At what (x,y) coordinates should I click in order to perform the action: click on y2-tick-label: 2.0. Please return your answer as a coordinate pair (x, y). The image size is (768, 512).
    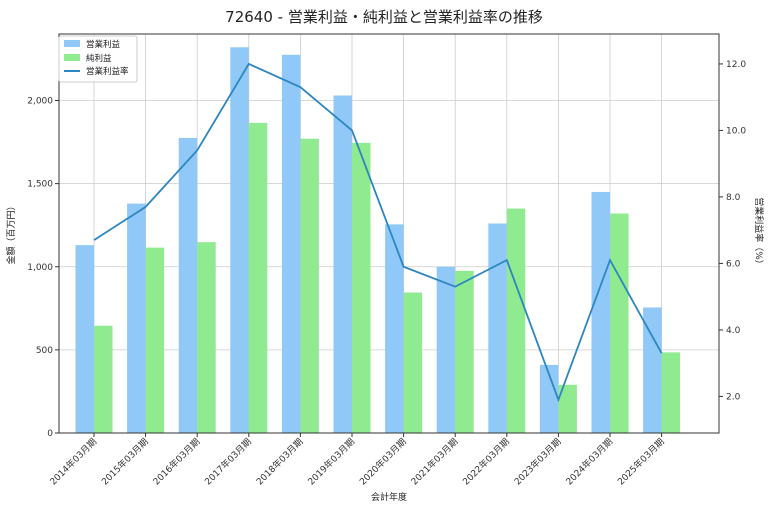
    Looking at the image, I should click on (733, 397).